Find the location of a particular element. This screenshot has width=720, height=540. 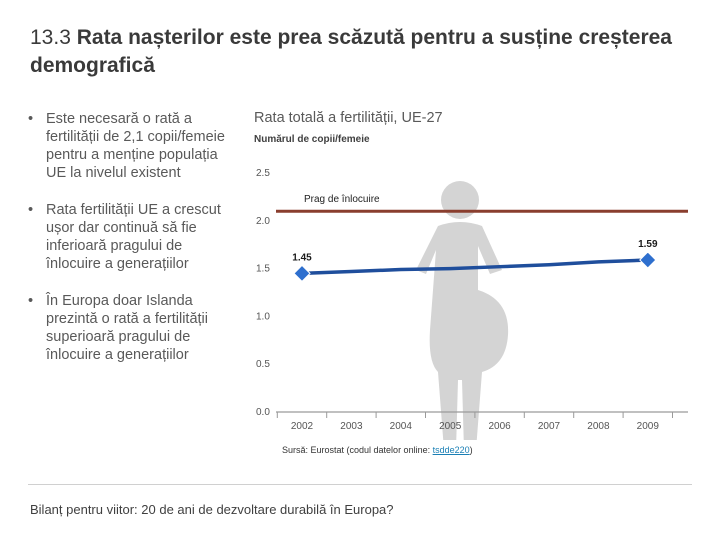

source-link: tsdde220 is located at coordinates (451, 450).